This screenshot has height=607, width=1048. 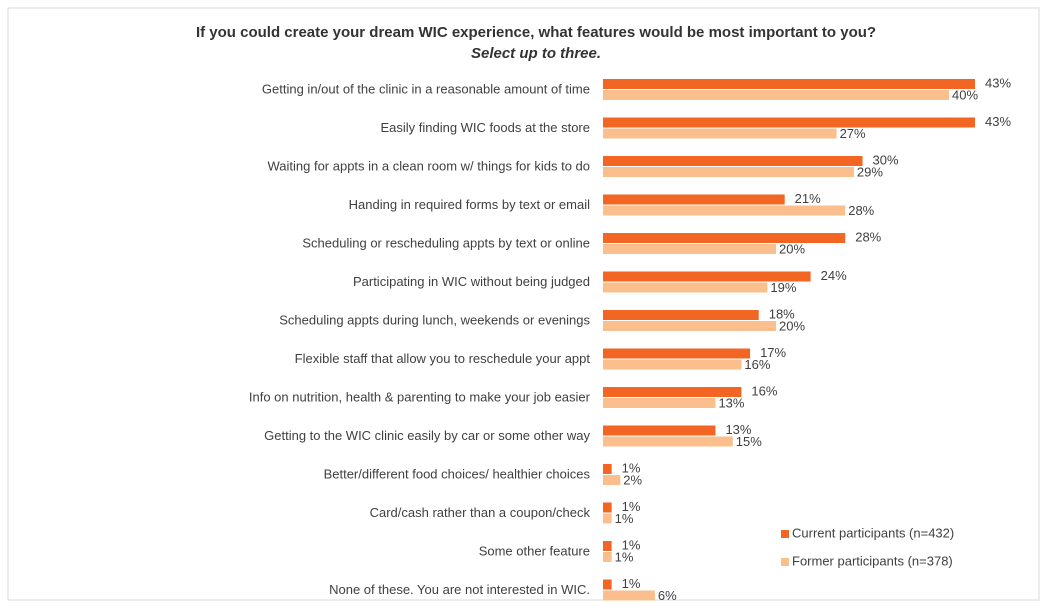 I want to click on category-label: Some other feature, so click(x=534, y=550).